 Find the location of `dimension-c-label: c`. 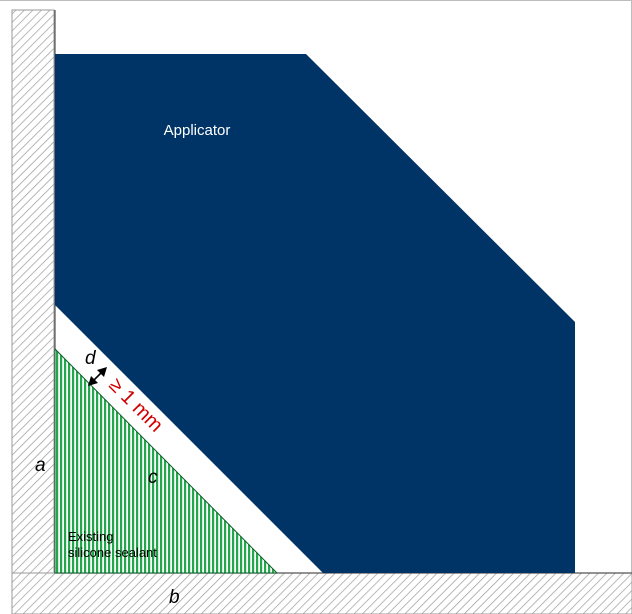

dimension-c-label: c is located at coordinates (153, 477).